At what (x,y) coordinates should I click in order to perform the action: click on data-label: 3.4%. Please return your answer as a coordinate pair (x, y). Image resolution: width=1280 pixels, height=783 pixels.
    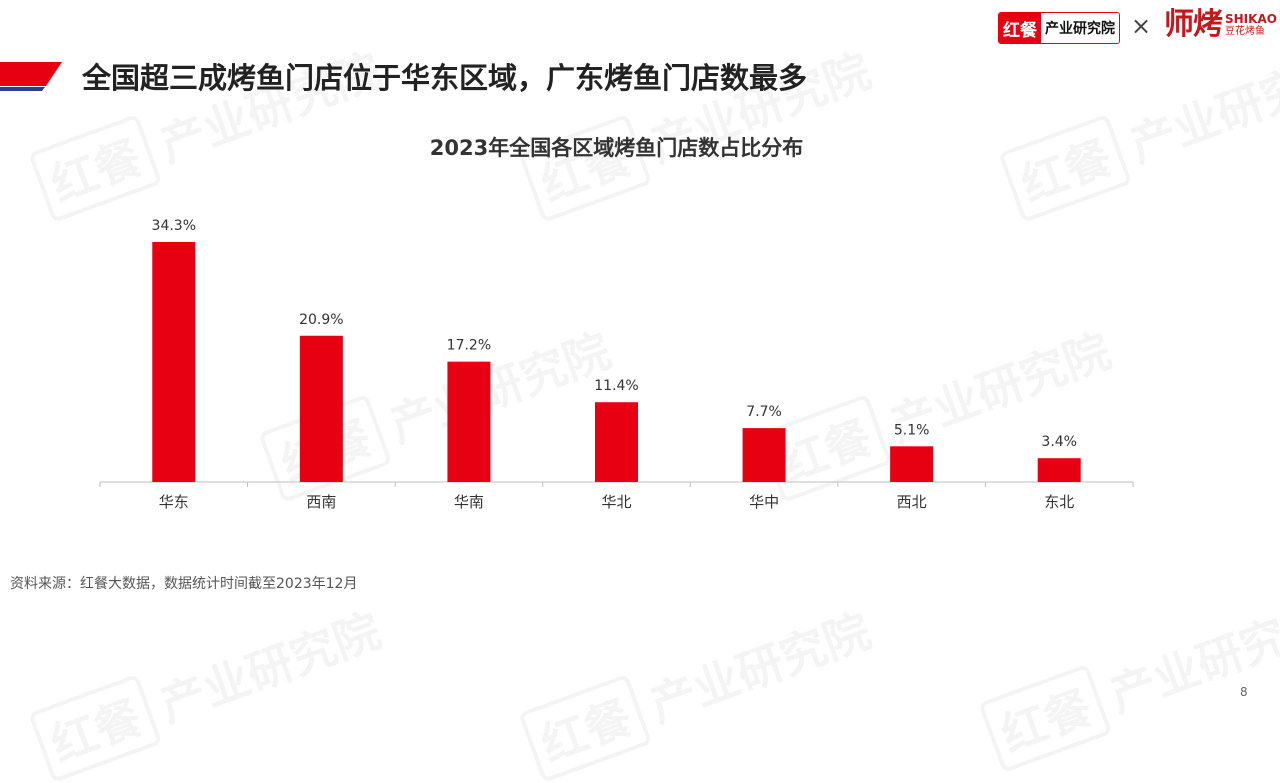
    Looking at the image, I should click on (1059, 442).